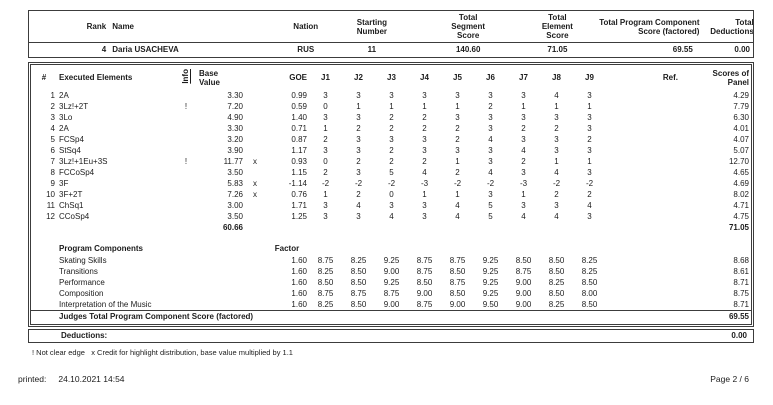  Describe the element at coordinates (391, 140) in the screenshot. I see `element-row: 5 FCSp4 3.20 0.87 2 3 3 3 2 4 3 3 2 4` at that location.